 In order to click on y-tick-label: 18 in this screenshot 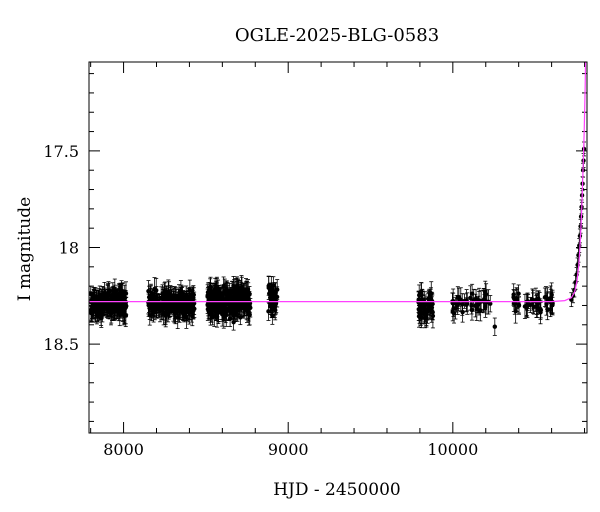, I will do `click(69, 248)`.